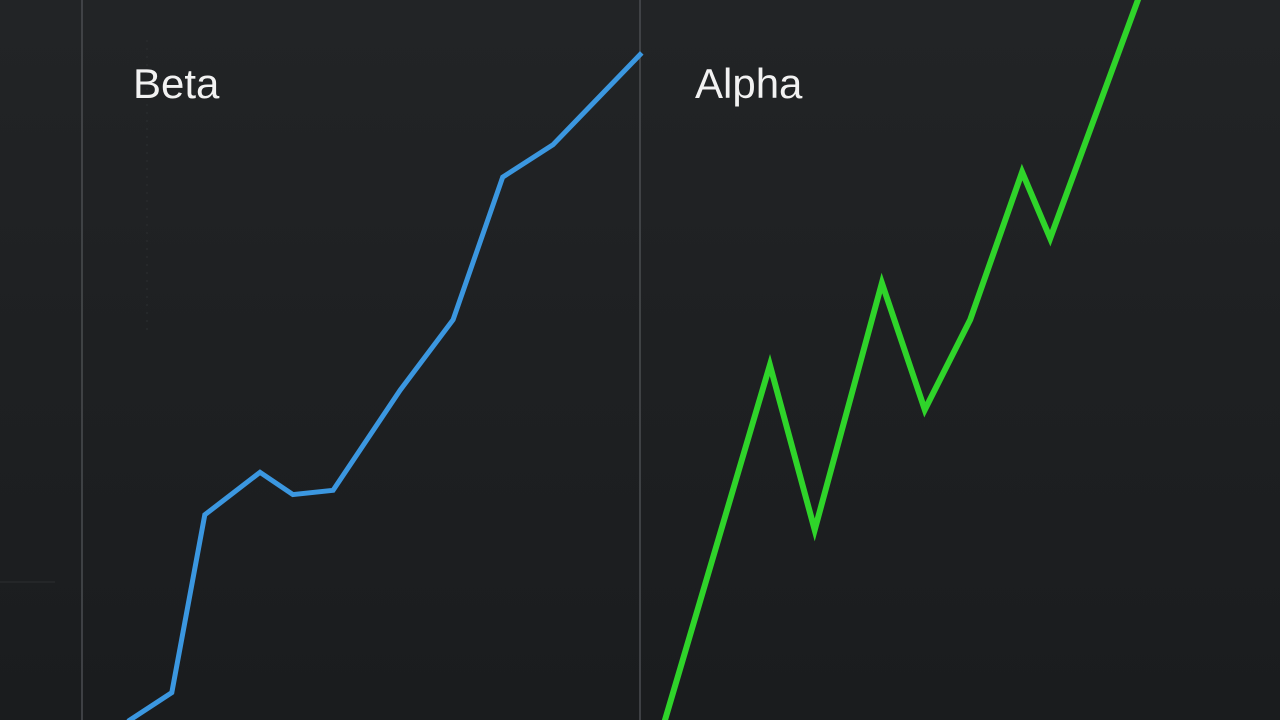  Describe the element at coordinates (176, 83) in the screenshot. I see `chart-title: Beta` at that location.